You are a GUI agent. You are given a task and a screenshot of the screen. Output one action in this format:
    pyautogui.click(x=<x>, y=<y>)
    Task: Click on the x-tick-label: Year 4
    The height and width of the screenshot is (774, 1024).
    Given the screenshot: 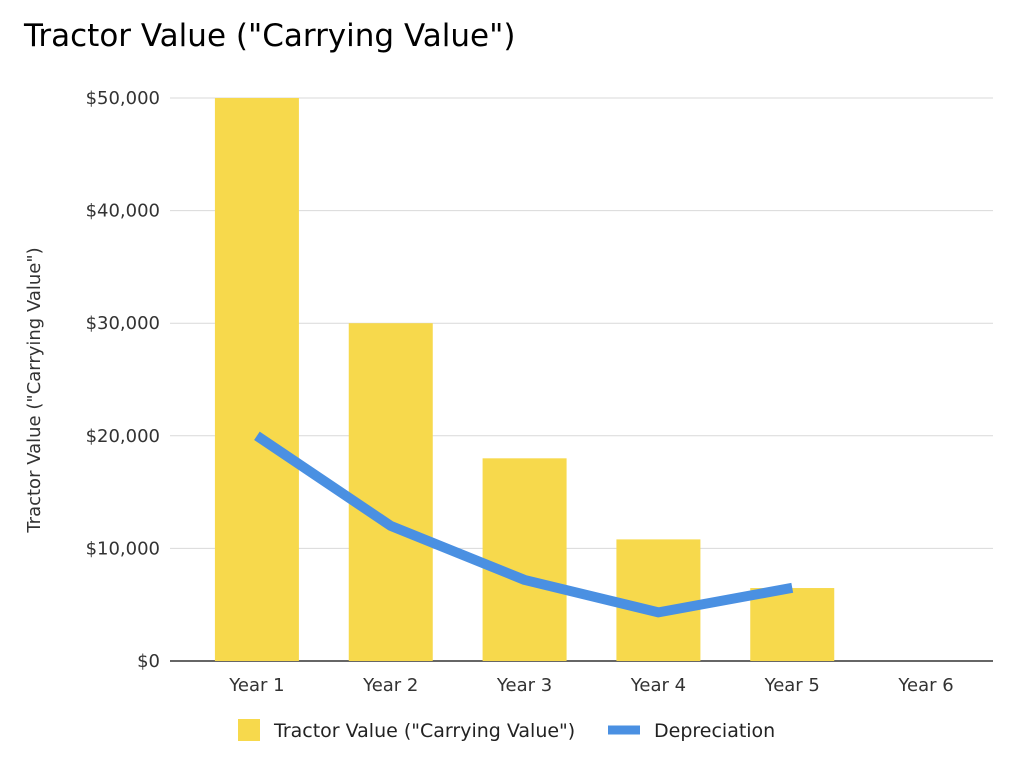 What is the action you would take?
    pyautogui.click(x=658, y=685)
    